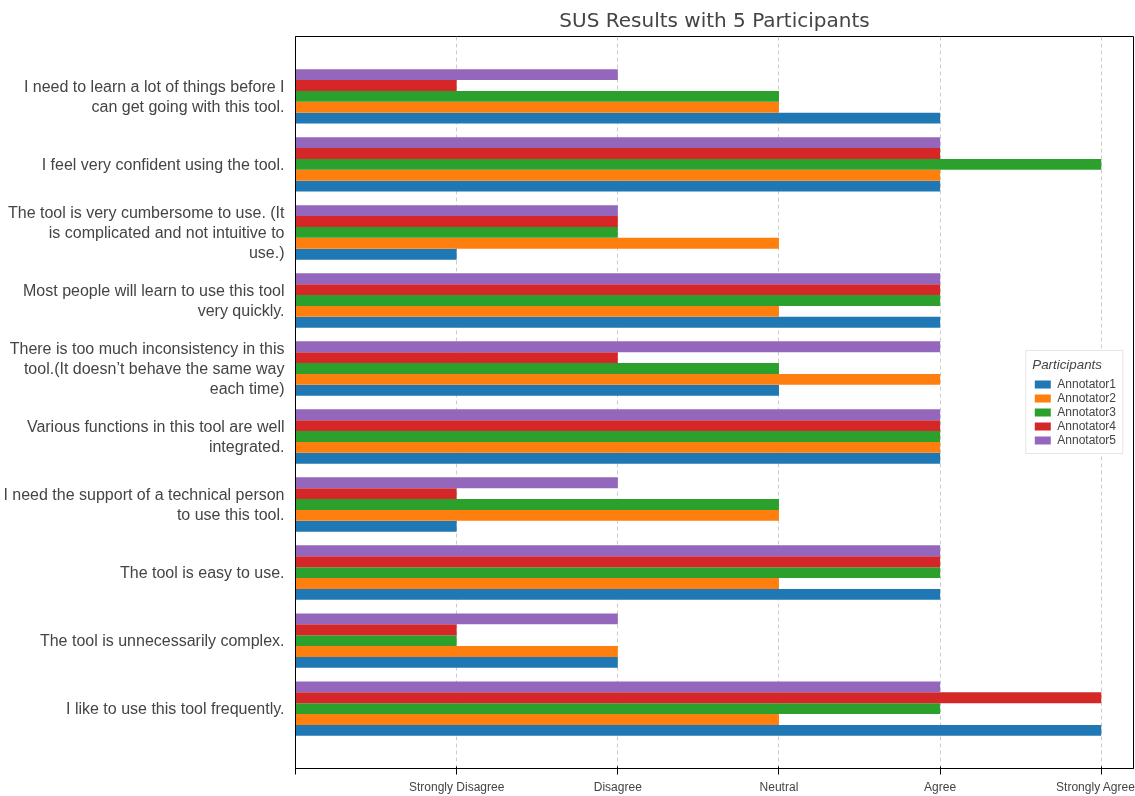 This screenshot has width=1135, height=796. What do you see at coordinates (779, 786) in the screenshot?
I see `text: Neutral` at bounding box center [779, 786].